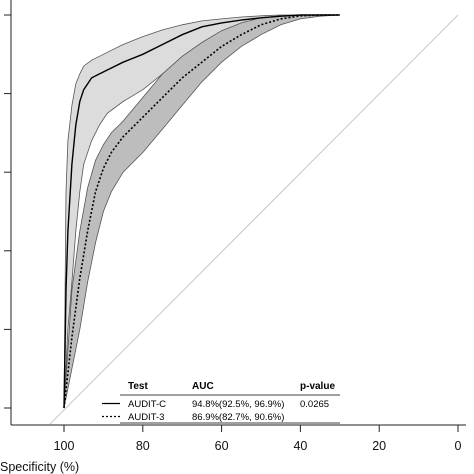 The image size is (474, 474). What do you see at coordinates (222, 446) in the screenshot?
I see `x-tick-label-60: 60` at bounding box center [222, 446].